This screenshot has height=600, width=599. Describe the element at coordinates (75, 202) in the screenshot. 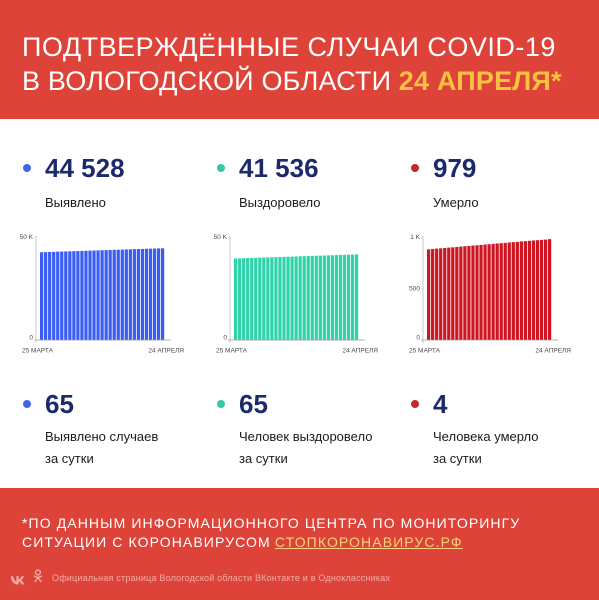

I see `detected-total-label: Выявлено` at that location.